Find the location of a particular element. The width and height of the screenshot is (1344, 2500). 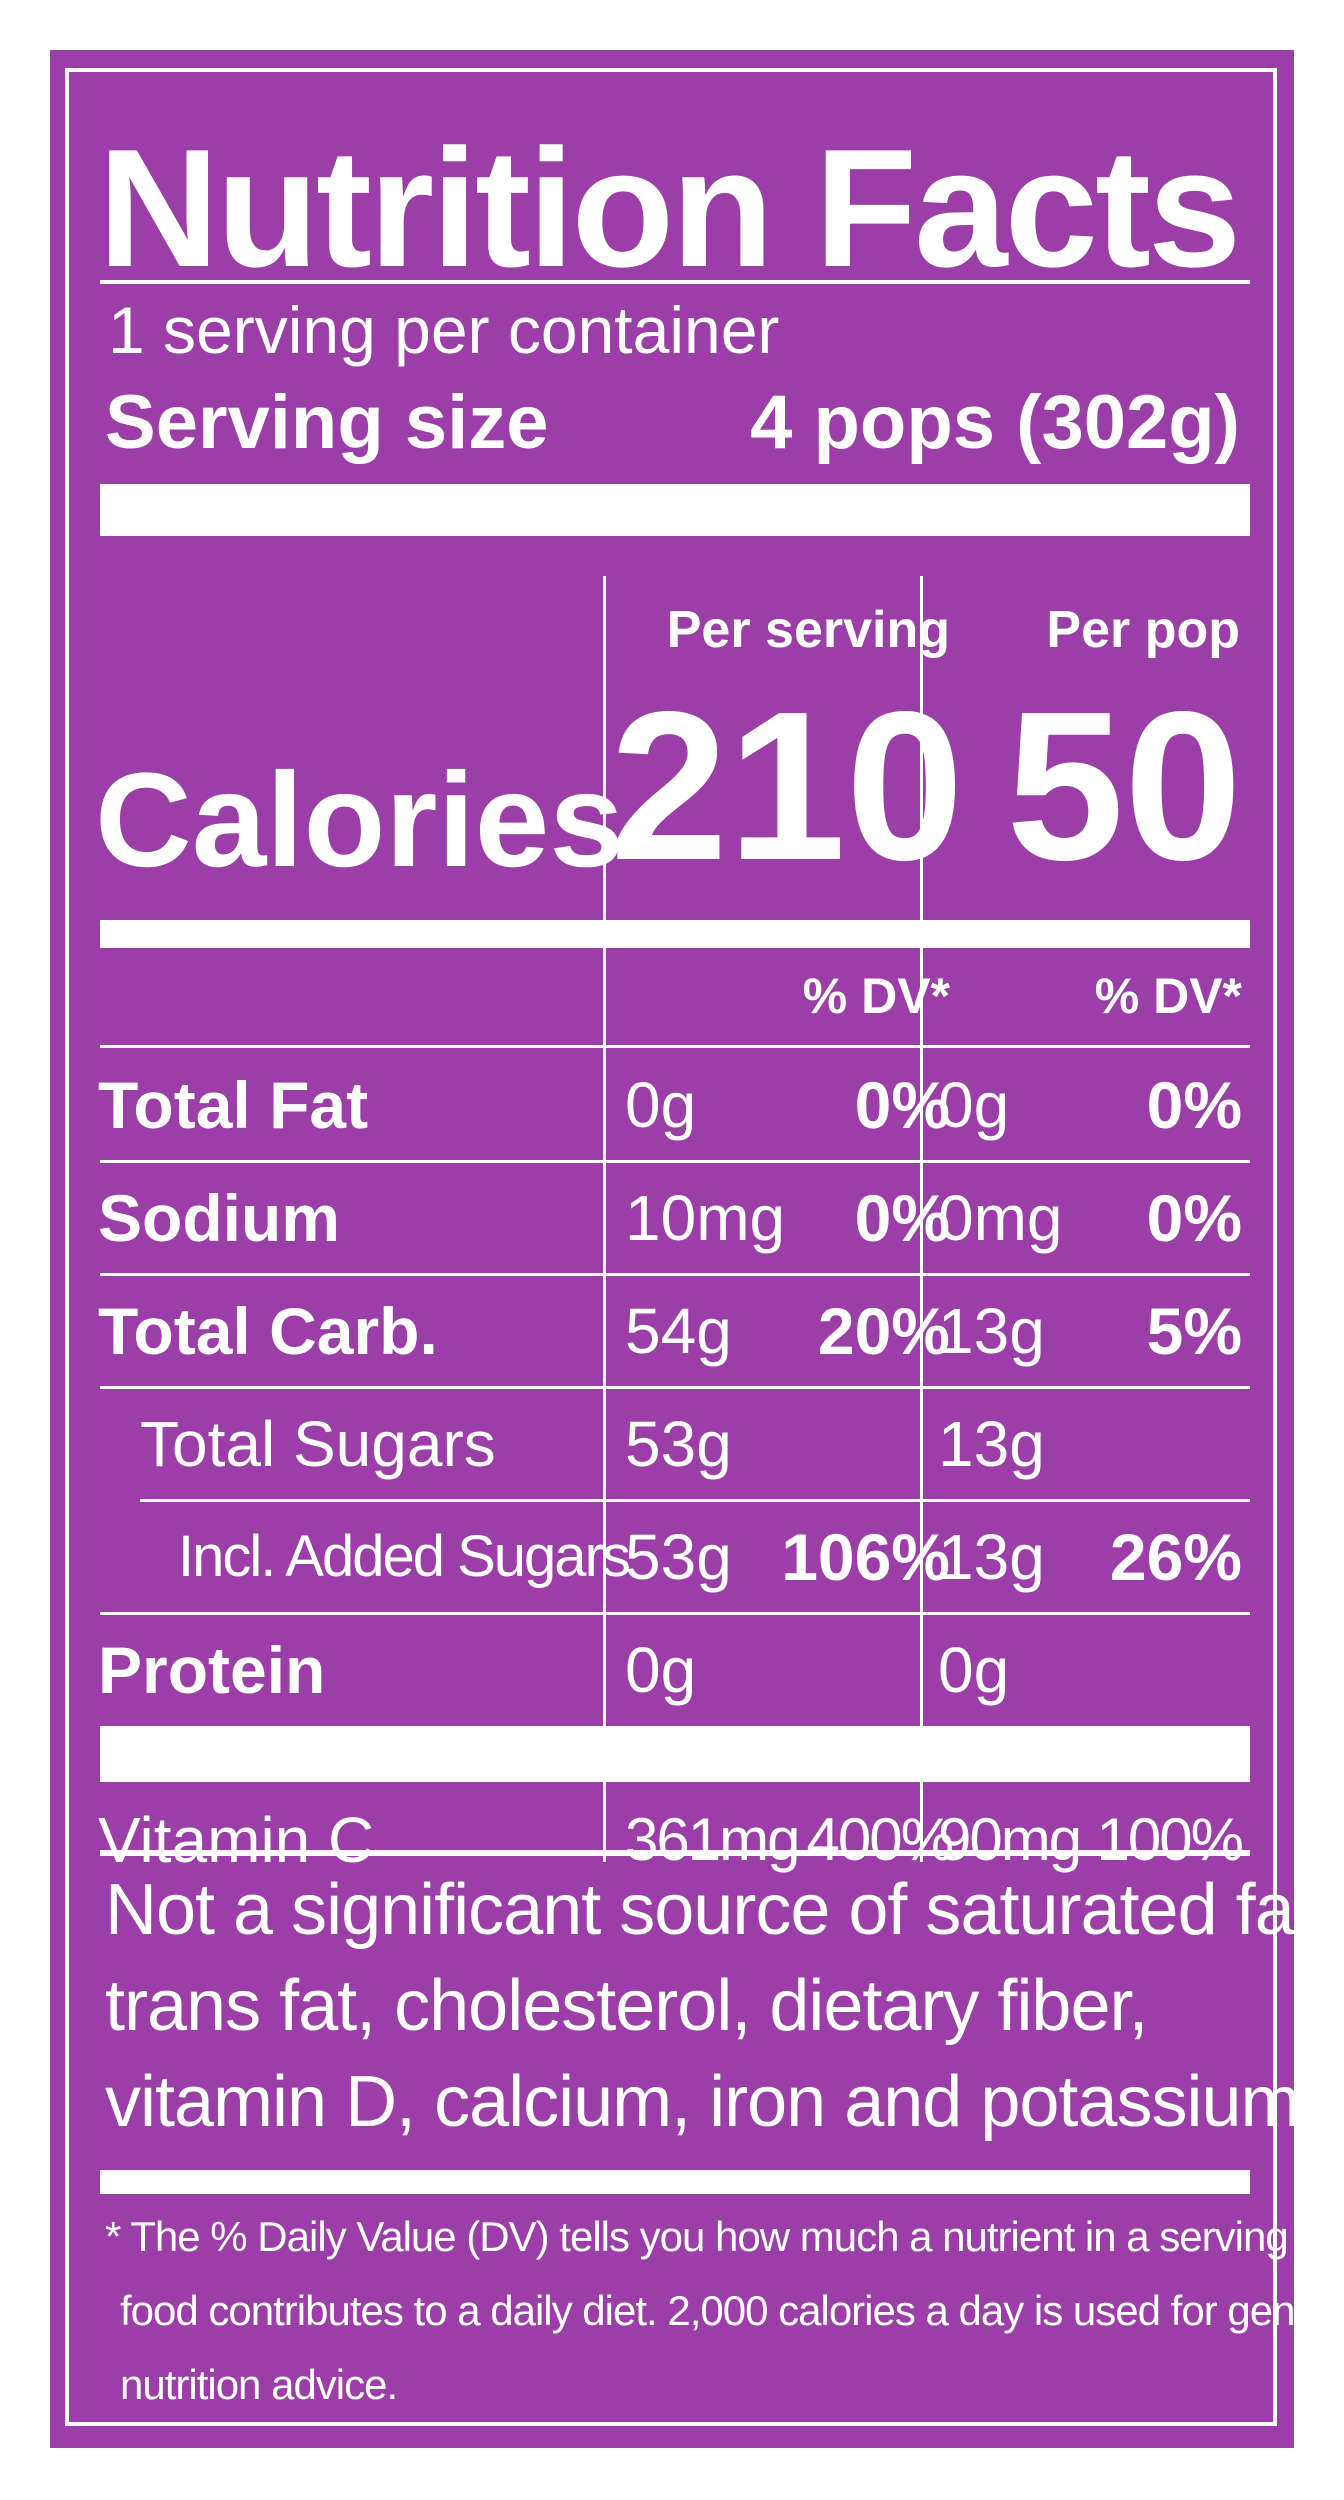

nutrient-amount-serving: 10mg is located at coordinates (705, 1218).